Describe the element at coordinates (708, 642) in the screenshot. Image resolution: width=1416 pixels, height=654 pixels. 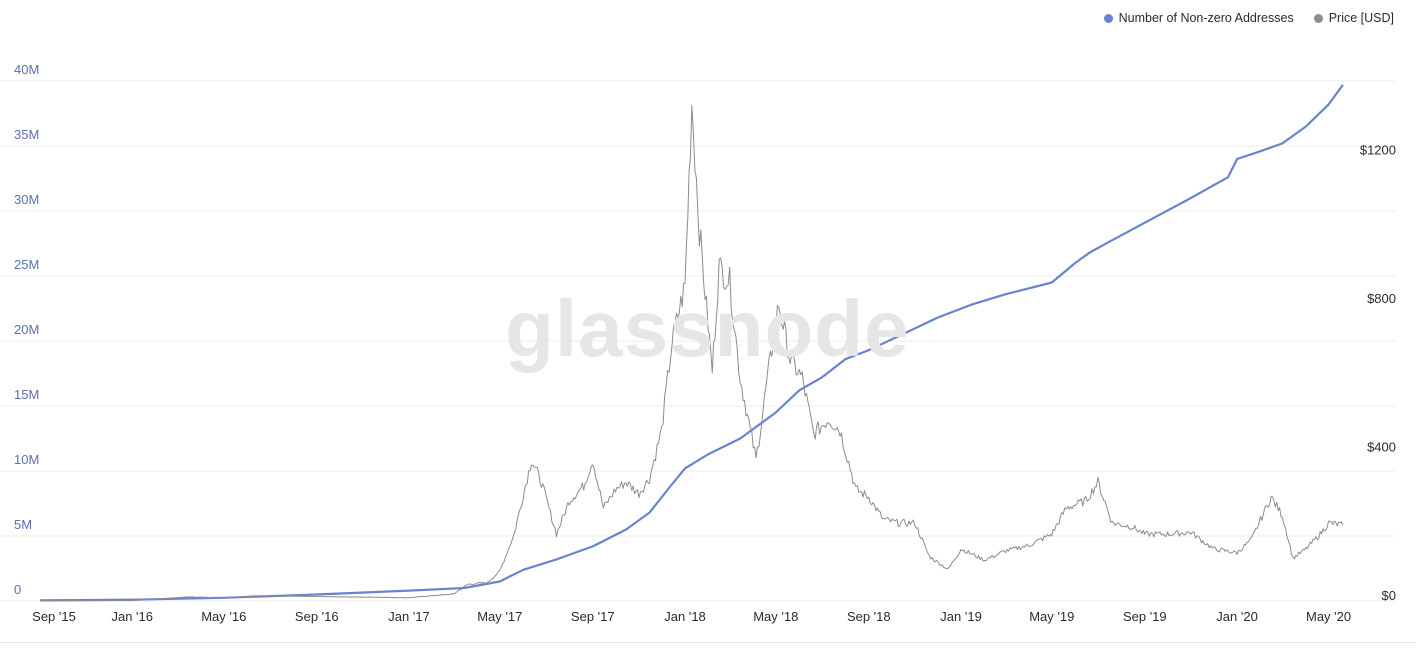
I see `bottom-divider` at that location.